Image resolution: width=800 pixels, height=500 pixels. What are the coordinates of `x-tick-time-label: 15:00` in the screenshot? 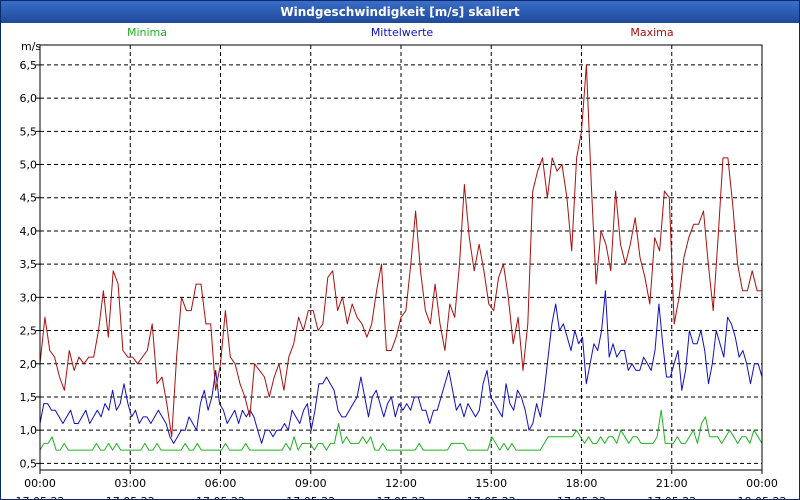 It's located at (491, 483).